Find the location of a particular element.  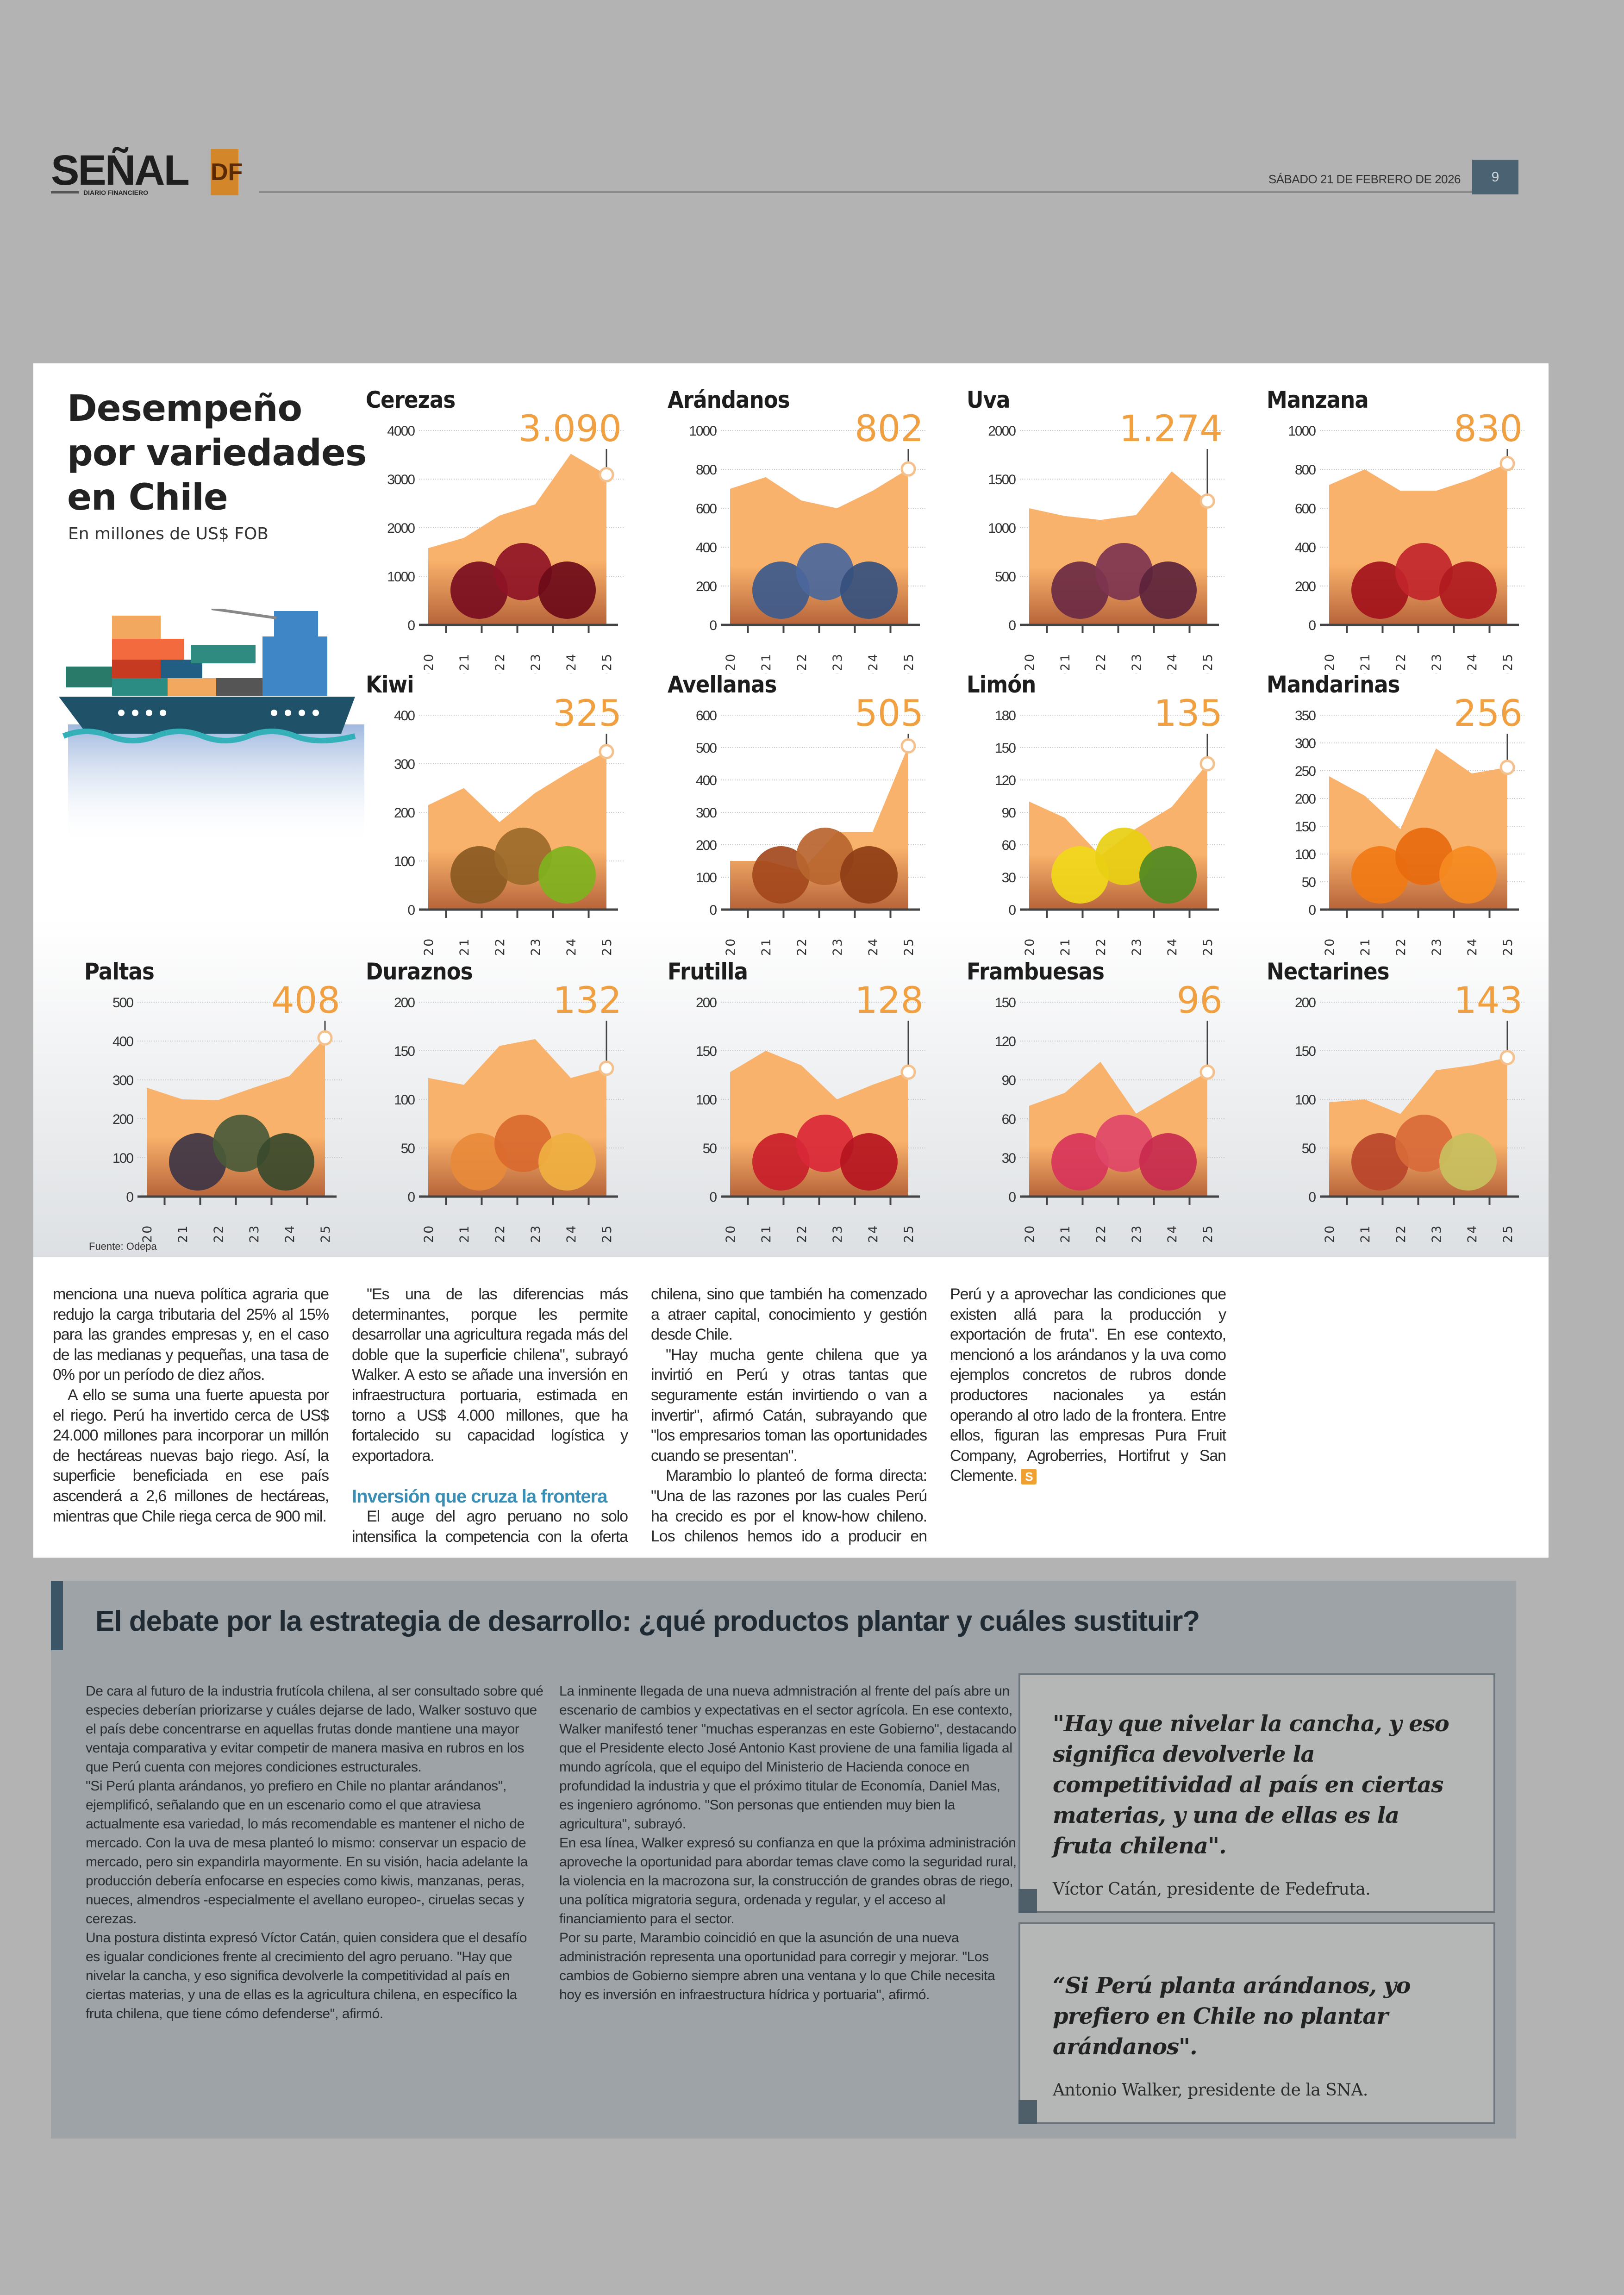

page-number: 9 is located at coordinates (1495, 177).